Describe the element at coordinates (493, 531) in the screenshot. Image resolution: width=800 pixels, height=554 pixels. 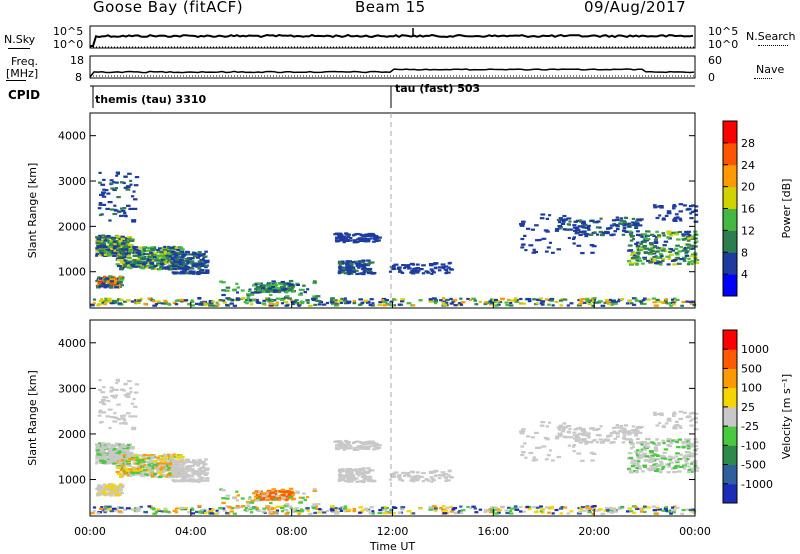
I see `x-tick-label: 16:00` at that location.